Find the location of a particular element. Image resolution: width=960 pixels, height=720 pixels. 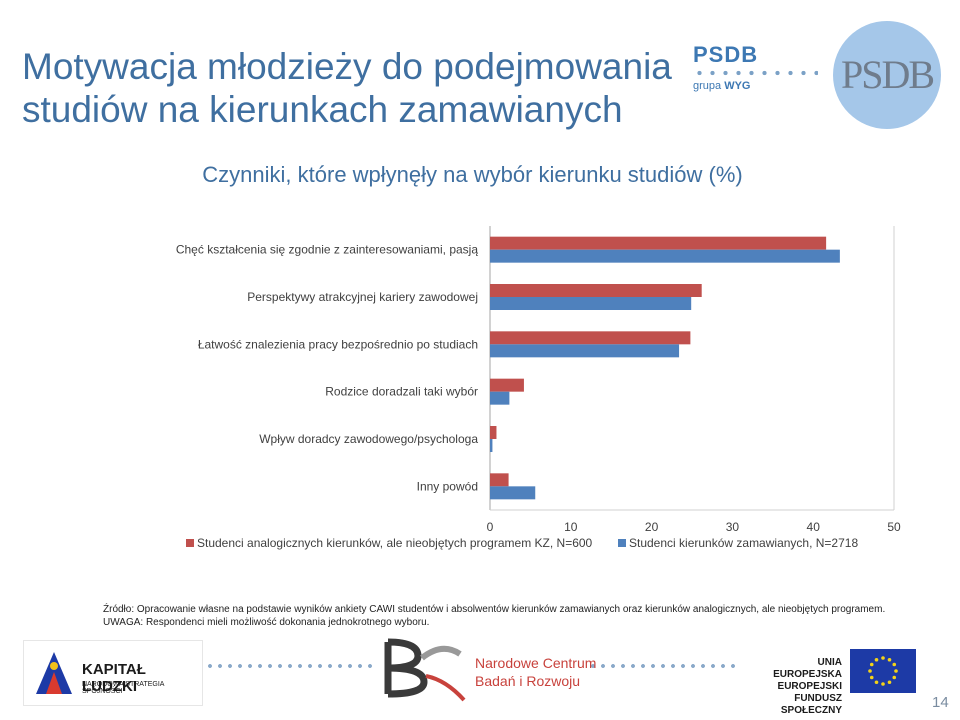

psdb-group-name: WYG is located at coordinates (737, 86).